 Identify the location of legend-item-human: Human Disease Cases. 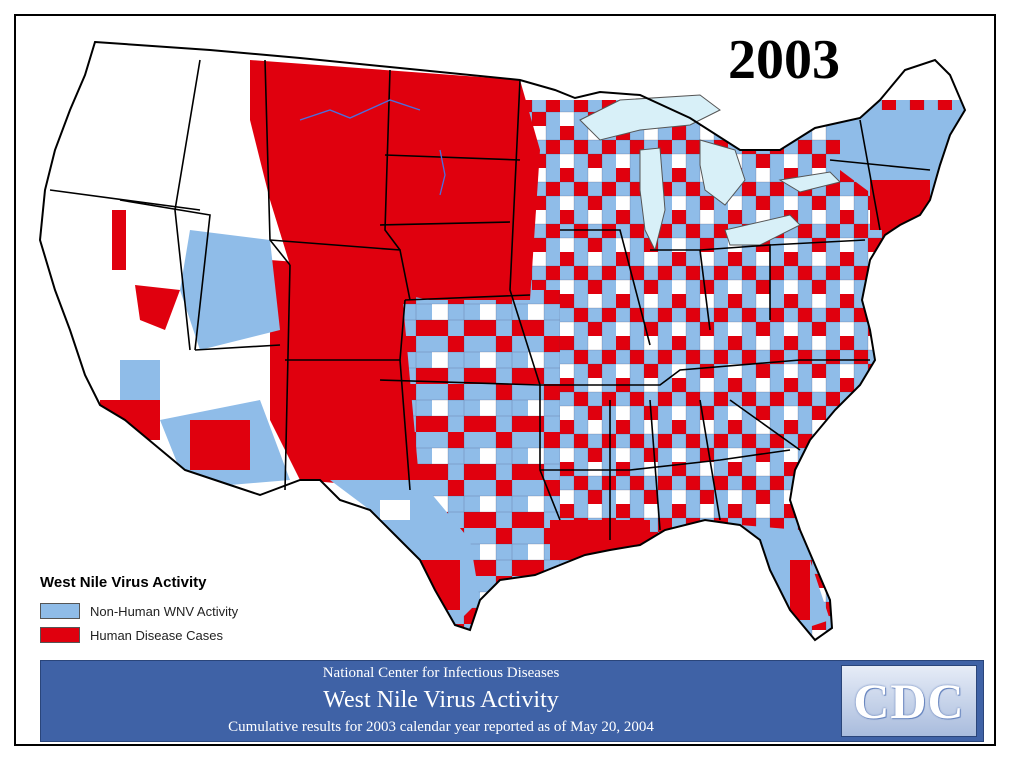
(139, 635).